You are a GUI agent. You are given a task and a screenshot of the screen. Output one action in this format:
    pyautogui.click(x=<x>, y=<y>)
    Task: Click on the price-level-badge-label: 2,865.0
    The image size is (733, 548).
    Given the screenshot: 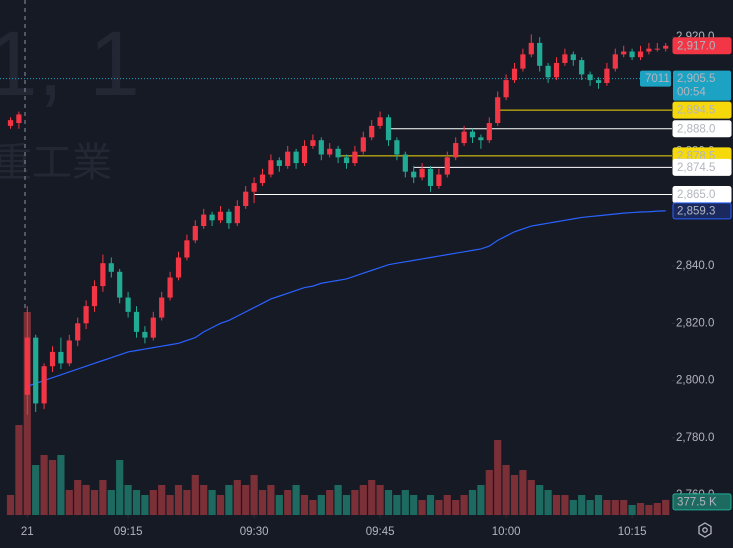 What is the action you would take?
    pyautogui.click(x=696, y=195)
    